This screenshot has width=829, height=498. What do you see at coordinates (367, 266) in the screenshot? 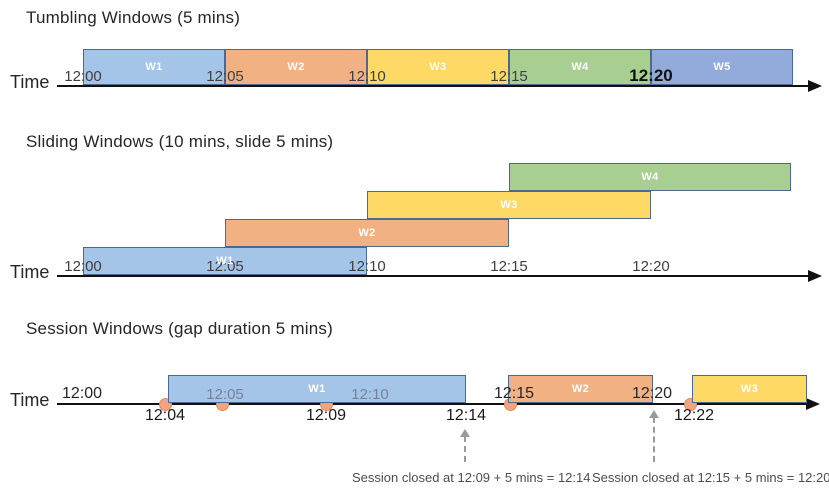
I see `tick-label-sliding-1210: 12:10` at bounding box center [367, 266].